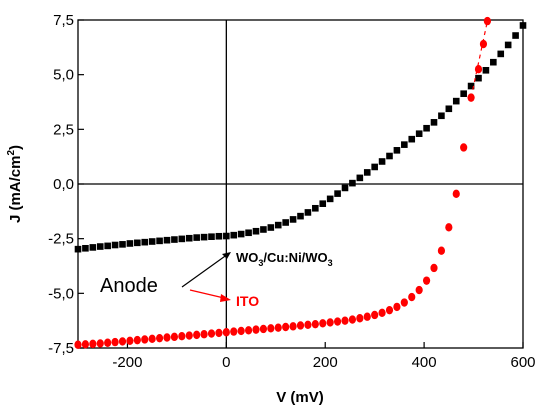  What do you see at coordinates (61, 293) in the screenshot?
I see `y-tick-label: -5,0` at bounding box center [61, 293].